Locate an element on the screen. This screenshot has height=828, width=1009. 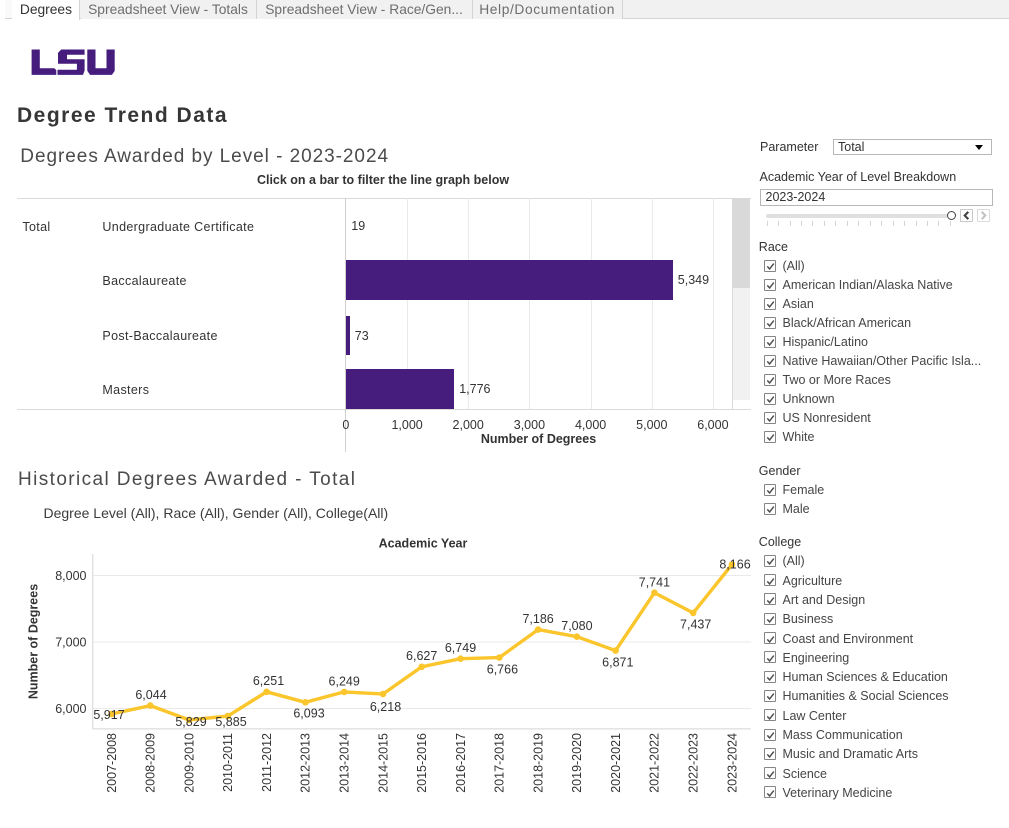
svg-text: 2009-2010 is located at coordinates (189, 763).